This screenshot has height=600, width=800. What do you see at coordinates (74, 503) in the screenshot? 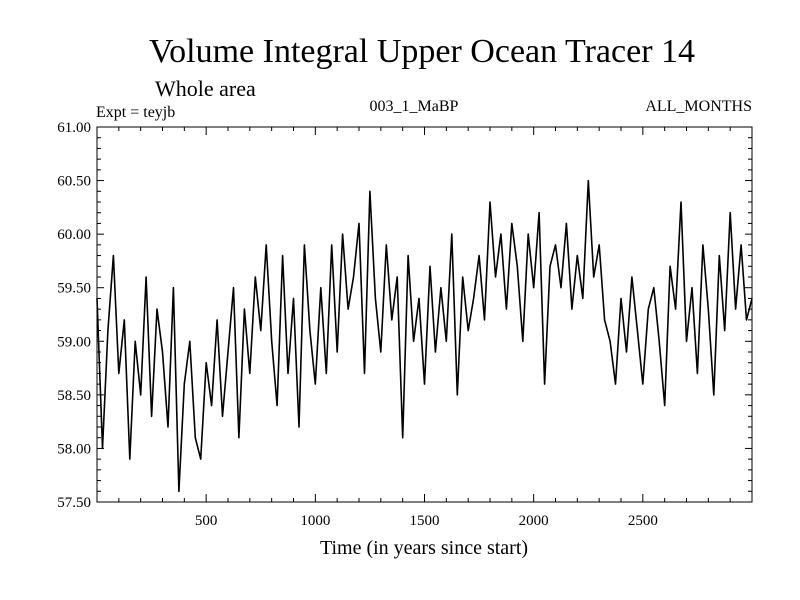
I see `y-tick-label: 57.50` at bounding box center [74, 503].